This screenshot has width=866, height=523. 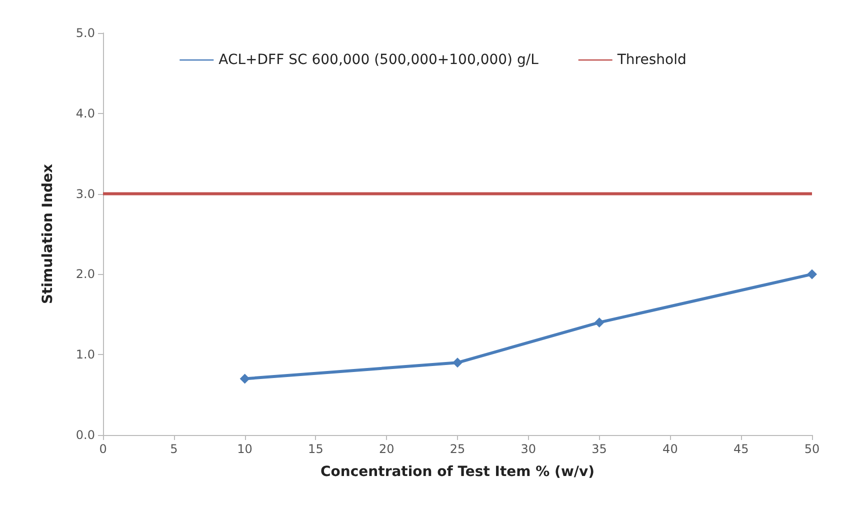 I want to click on y-tick-label: 4.0, so click(x=85, y=113).